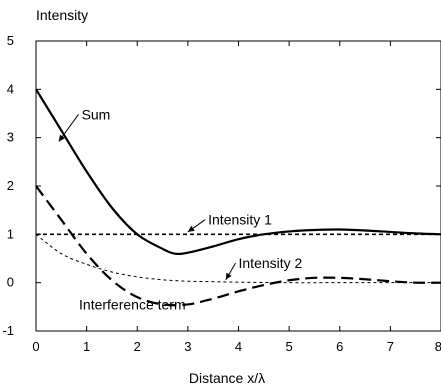  I want to click on y-axis-title: Intensity, so click(62, 15).